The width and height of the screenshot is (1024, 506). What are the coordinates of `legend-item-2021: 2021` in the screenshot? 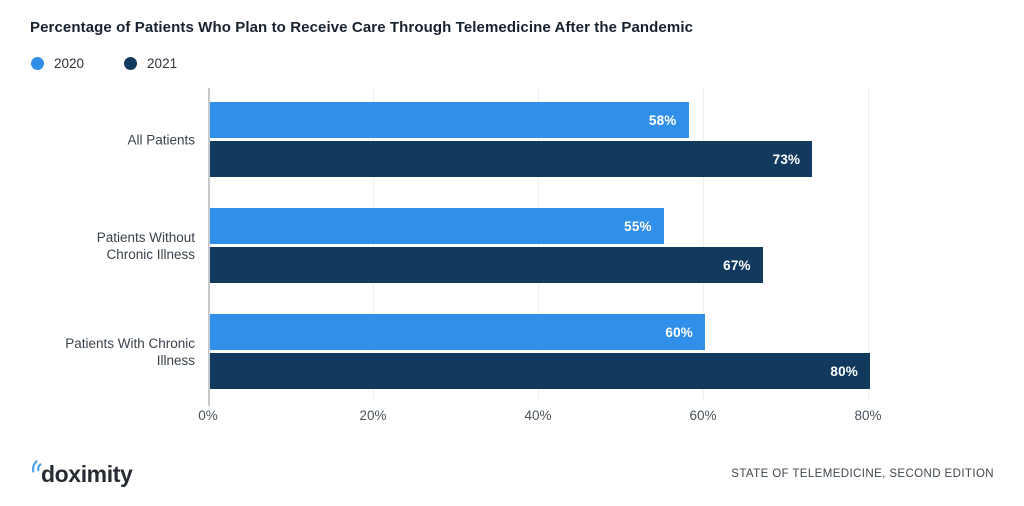 It's located at (150, 63).